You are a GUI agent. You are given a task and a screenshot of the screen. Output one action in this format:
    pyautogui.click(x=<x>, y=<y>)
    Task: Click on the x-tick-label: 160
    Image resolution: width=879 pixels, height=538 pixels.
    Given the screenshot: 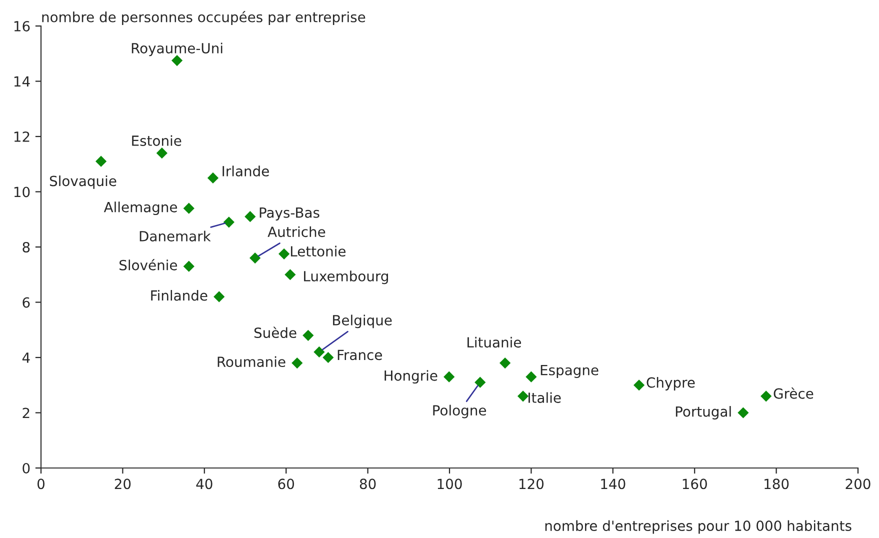 What is the action you would take?
    pyautogui.click(x=694, y=484)
    